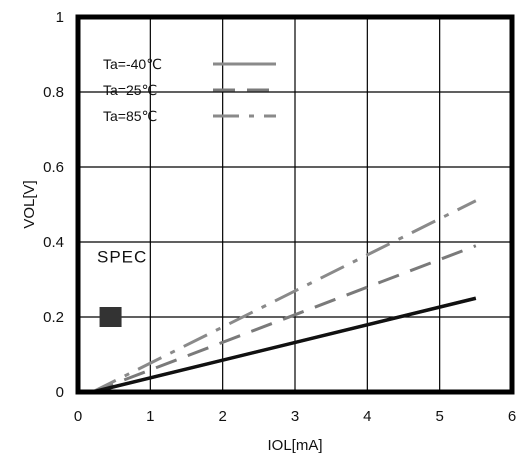 This screenshot has height=461, width=517. Describe the element at coordinates (512, 416) in the screenshot. I see `x-tick-label: 6` at that location.